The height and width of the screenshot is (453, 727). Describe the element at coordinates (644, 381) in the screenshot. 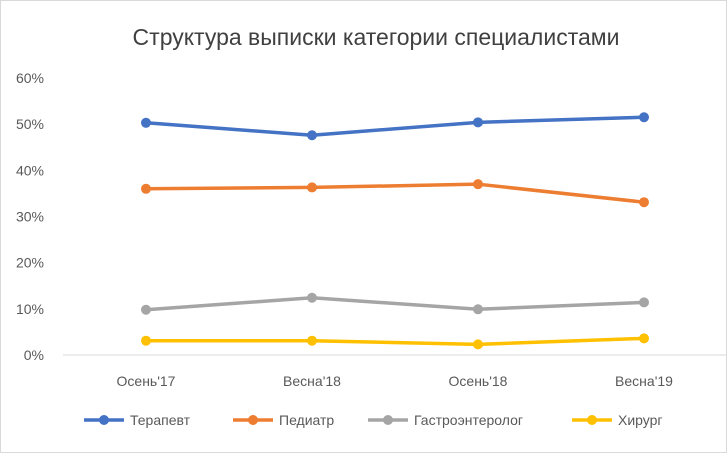

I see `x-tick-label: Весна'19` at that location.